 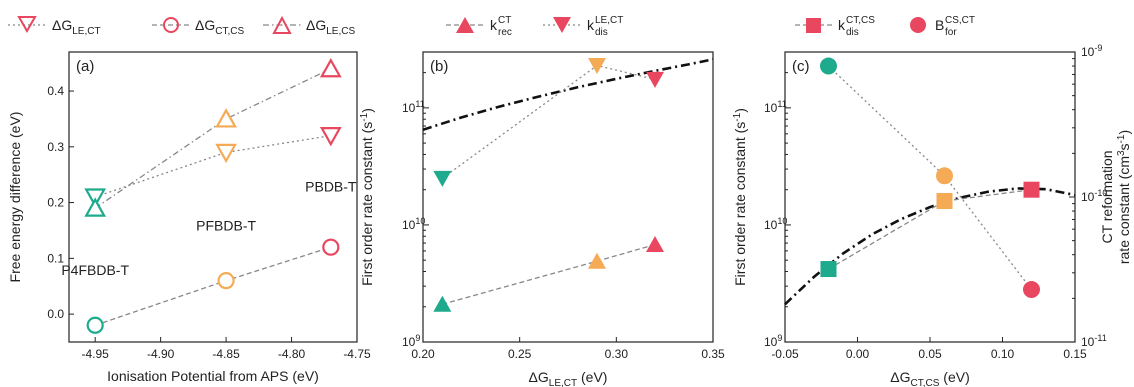 What do you see at coordinates (85, 66) in the screenshot?
I see `panel-label-a: (a)` at bounding box center [85, 66].